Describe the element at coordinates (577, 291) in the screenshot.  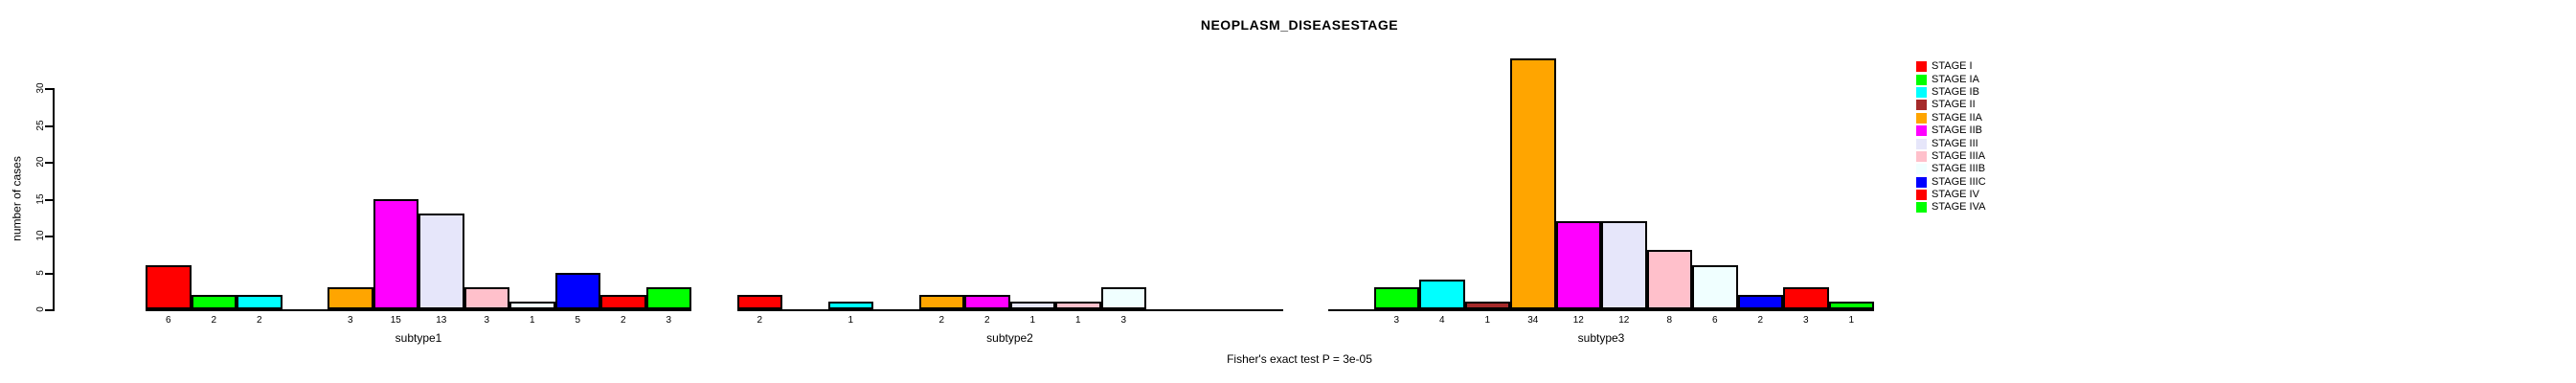
I see `bar-subtype1-stage-iiic` at that location.